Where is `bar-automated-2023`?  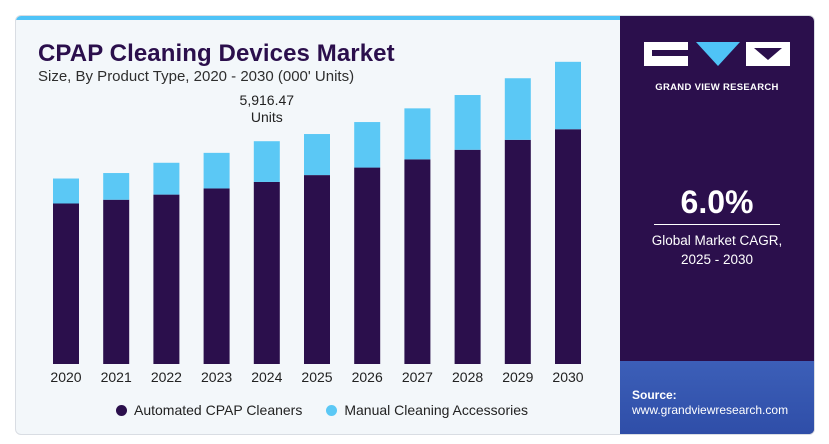 bar-automated-2023 is located at coordinates (216, 276).